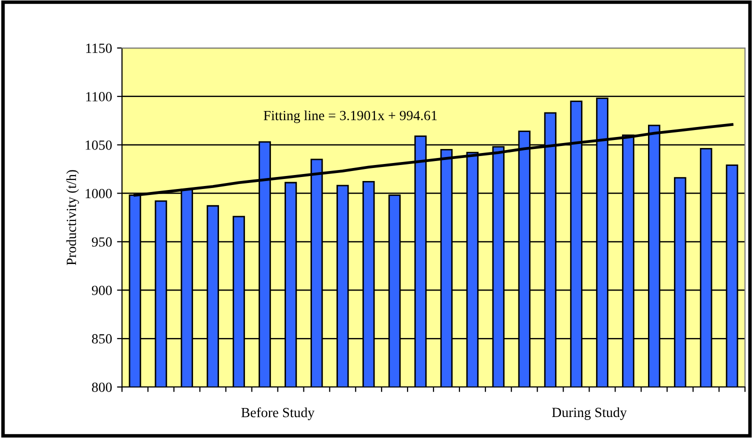 This screenshot has width=753, height=438. What do you see at coordinates (99, 145) in the screenshot?
I see `y-tick-label: 1050` at bounding box center [99, 145].